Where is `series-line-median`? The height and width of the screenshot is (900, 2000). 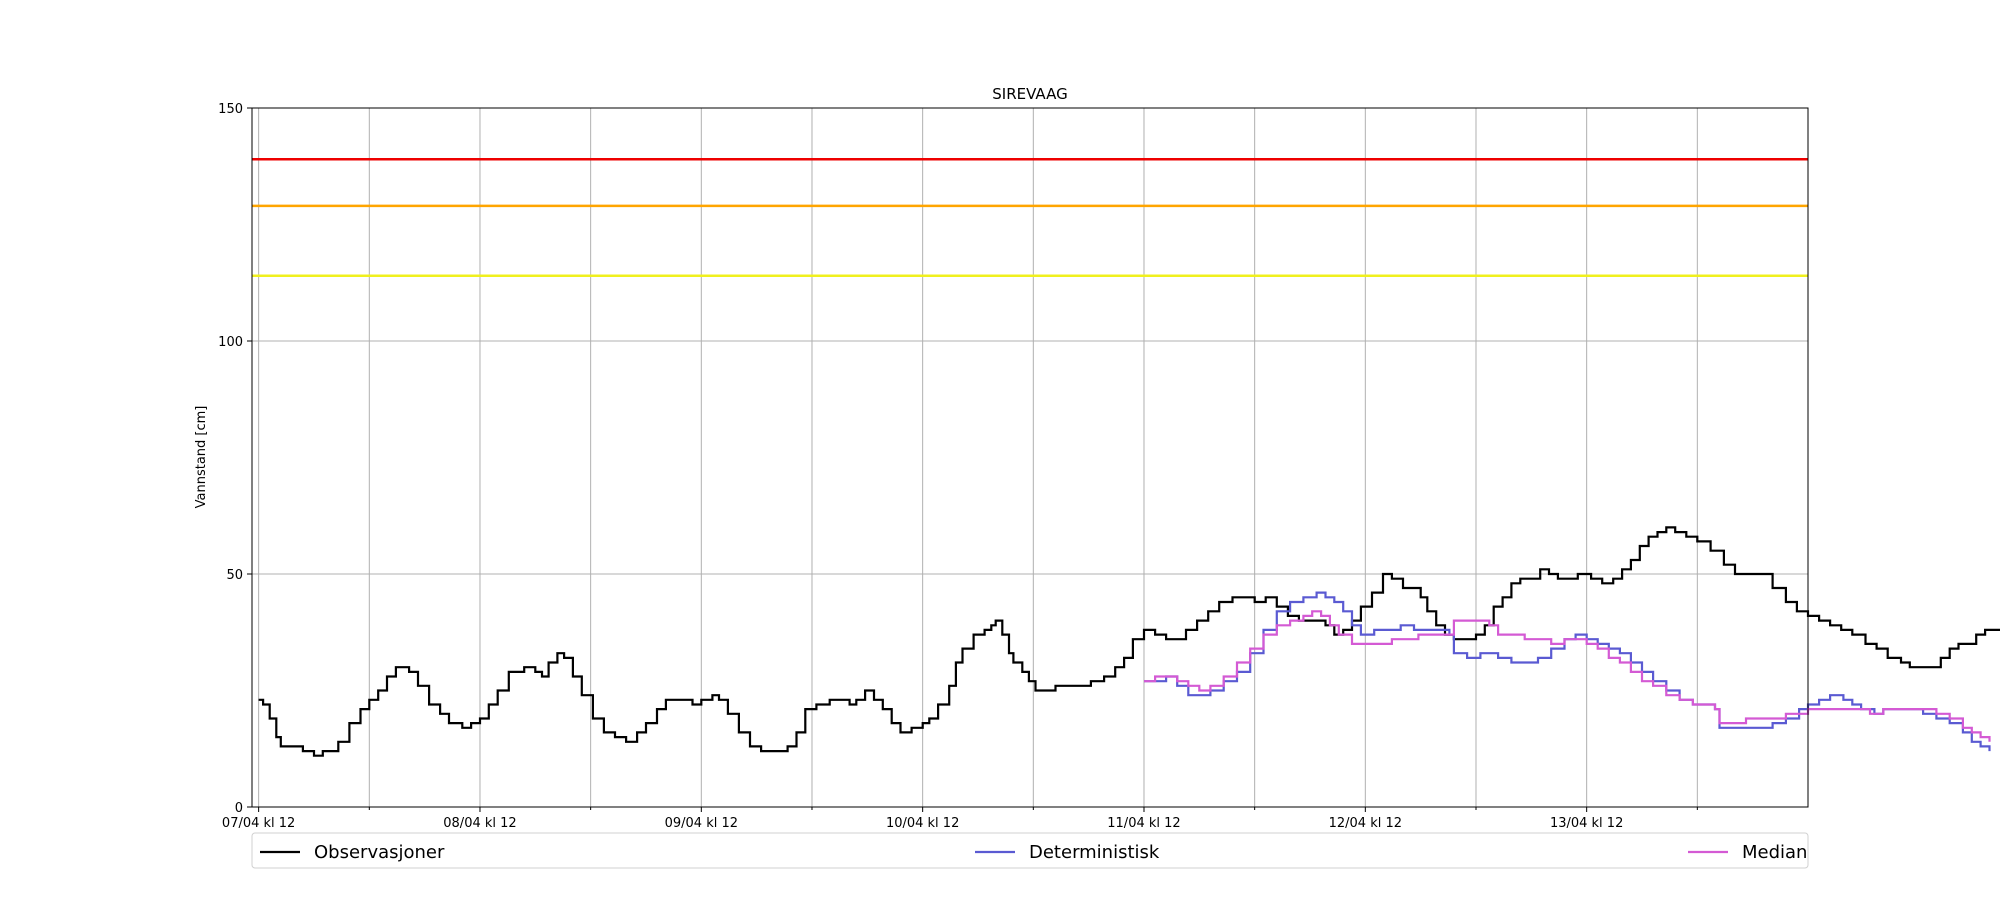
series-line-median is located at coordinates (1567, 676).